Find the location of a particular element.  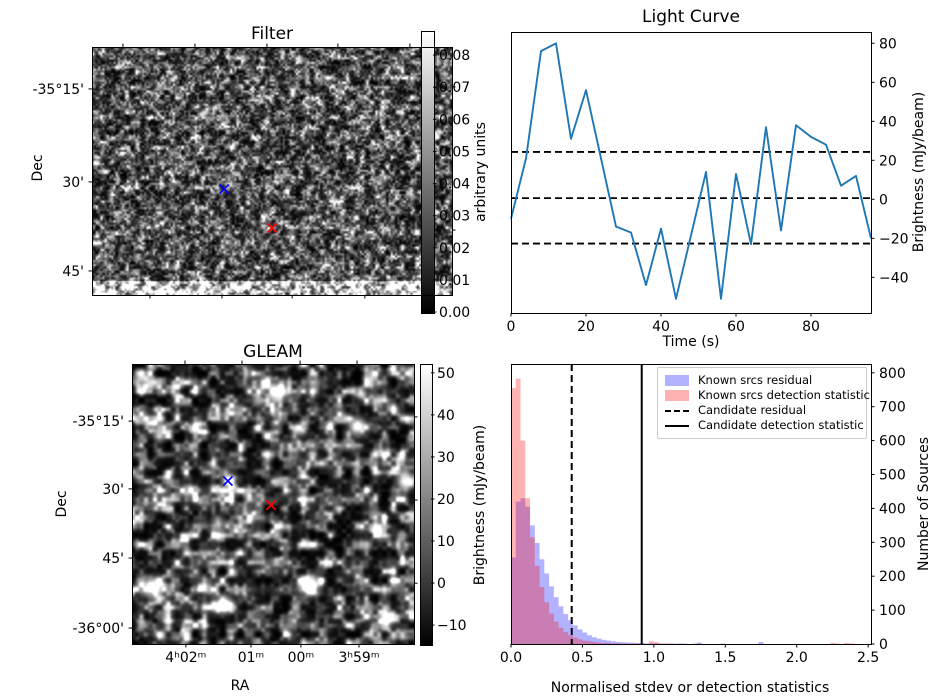

gleam-xlabel: RA is located at coordinates (240, 686).